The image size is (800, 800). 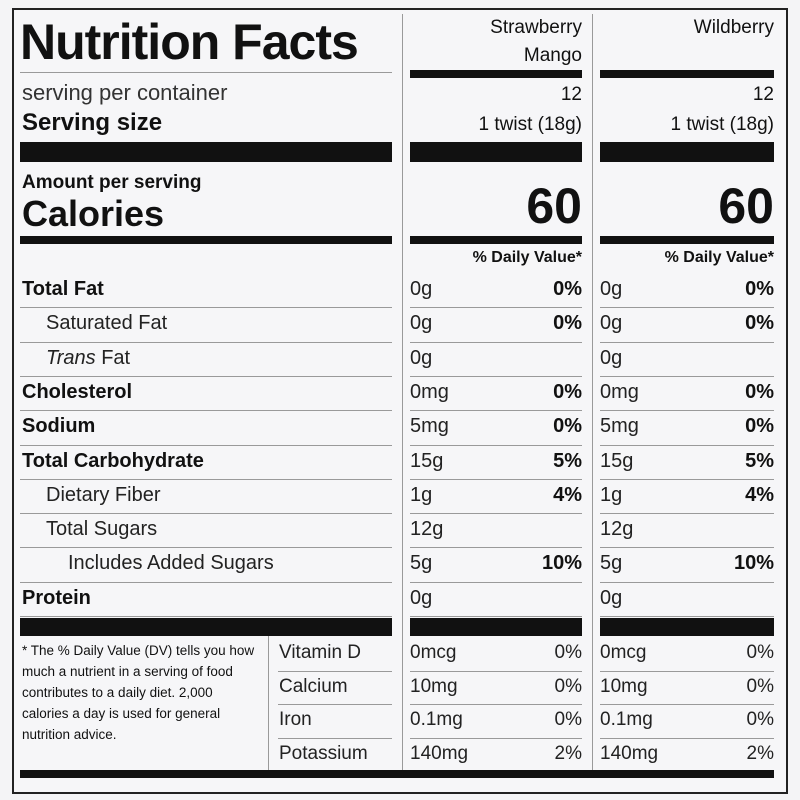 What do you see at coordinates (313, 686) in the screenshot?
I see `vitamin-name: Calcium` at bounding box center [313, 686].